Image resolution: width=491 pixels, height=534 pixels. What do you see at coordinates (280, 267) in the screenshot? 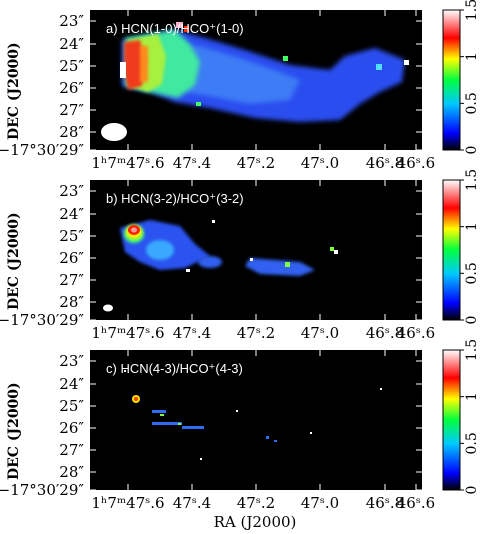
I see `emission-tail` at bounding box center [280, 267].